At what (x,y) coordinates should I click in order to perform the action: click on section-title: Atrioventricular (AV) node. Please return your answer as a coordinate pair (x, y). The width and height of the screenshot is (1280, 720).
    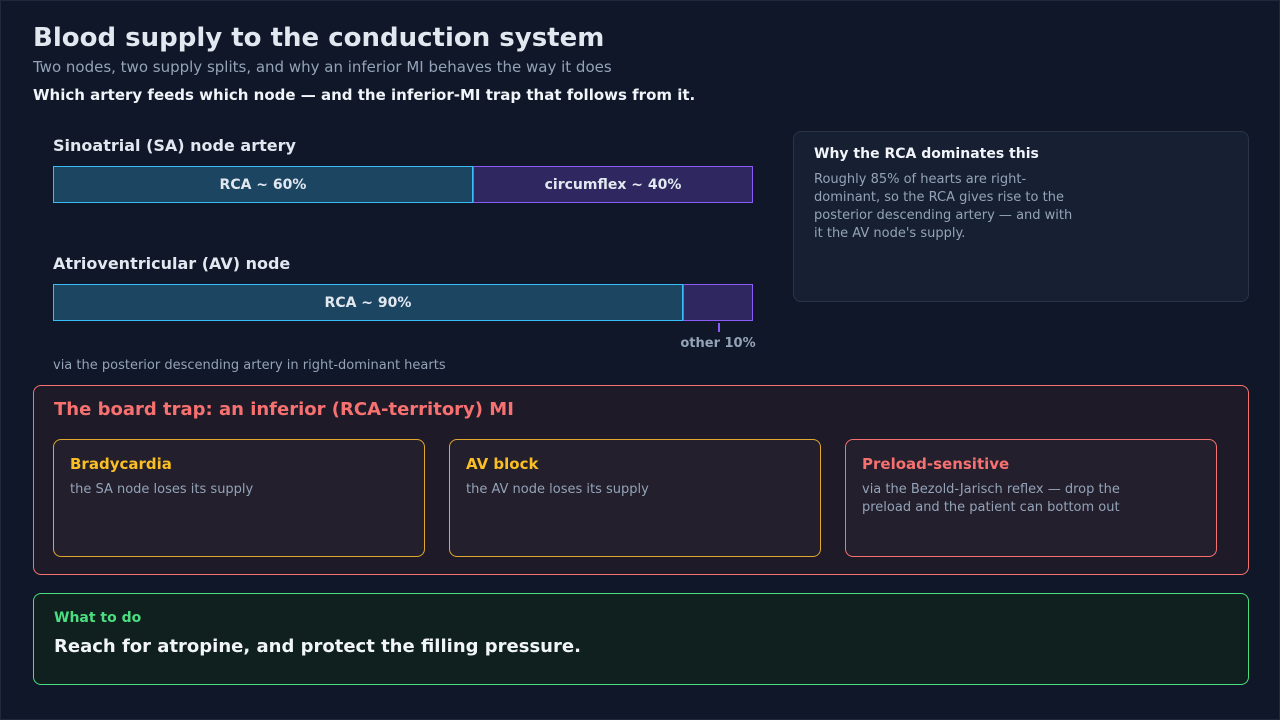
    Looking at the image, I should click on (172, 263).